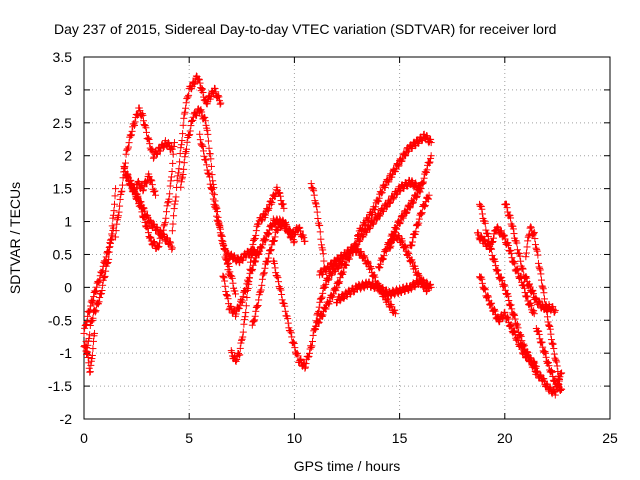  What do you see at coordinates (63, 123) in the screenshot?
I see `y-tick-label: 2.5` at bounding box center [63, 123].